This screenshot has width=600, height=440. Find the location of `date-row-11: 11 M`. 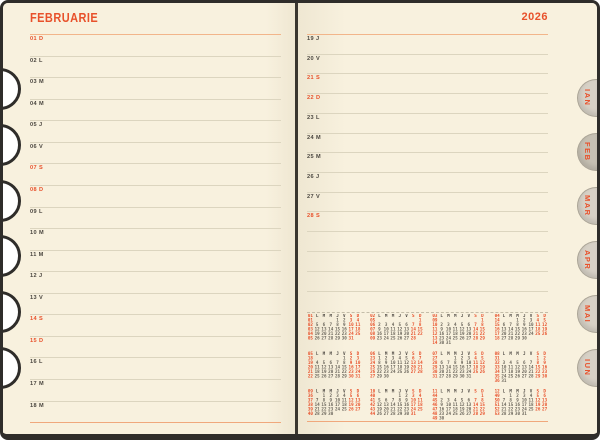

date-row-11: 11 M is located at coordinates (155, 262).